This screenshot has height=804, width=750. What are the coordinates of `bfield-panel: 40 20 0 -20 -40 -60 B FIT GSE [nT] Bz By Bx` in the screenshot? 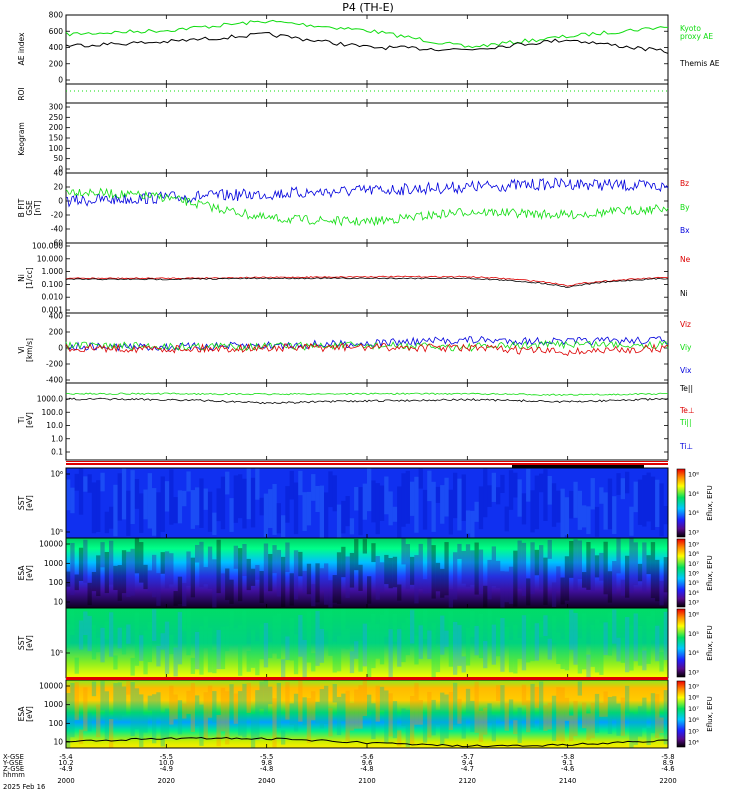 It's located at (353, 208).